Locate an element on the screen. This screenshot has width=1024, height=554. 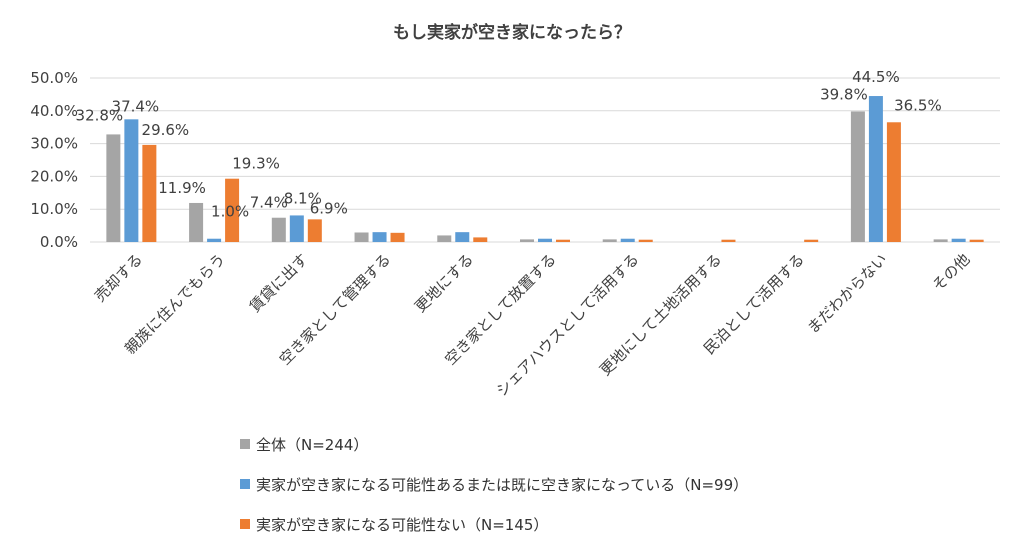
legend-label: 実家が空き家になる可能性あるまたは既に空き家になっている（N=99） is located at coordinates (502, 484).